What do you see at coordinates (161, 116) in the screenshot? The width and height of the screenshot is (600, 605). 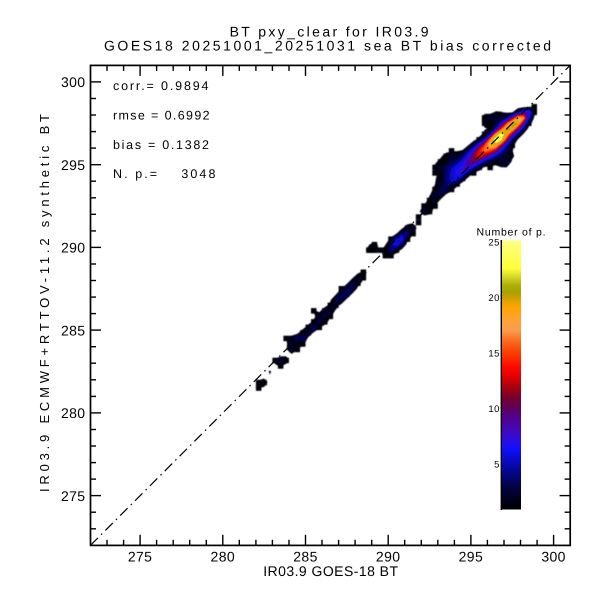 I see `svg-text: rmse = 0.6992` at bounding box center [161, 116].